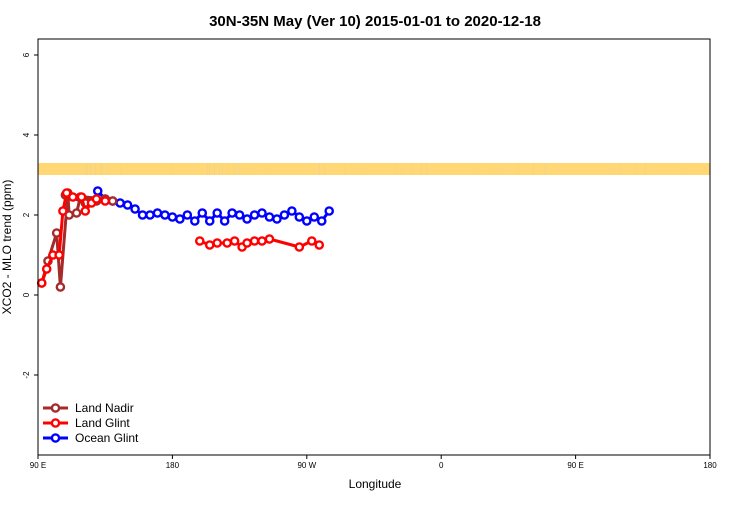 The width and height of the screenshot is (750, 505). I want to click on land-ocean-mask, so click(374, 169).